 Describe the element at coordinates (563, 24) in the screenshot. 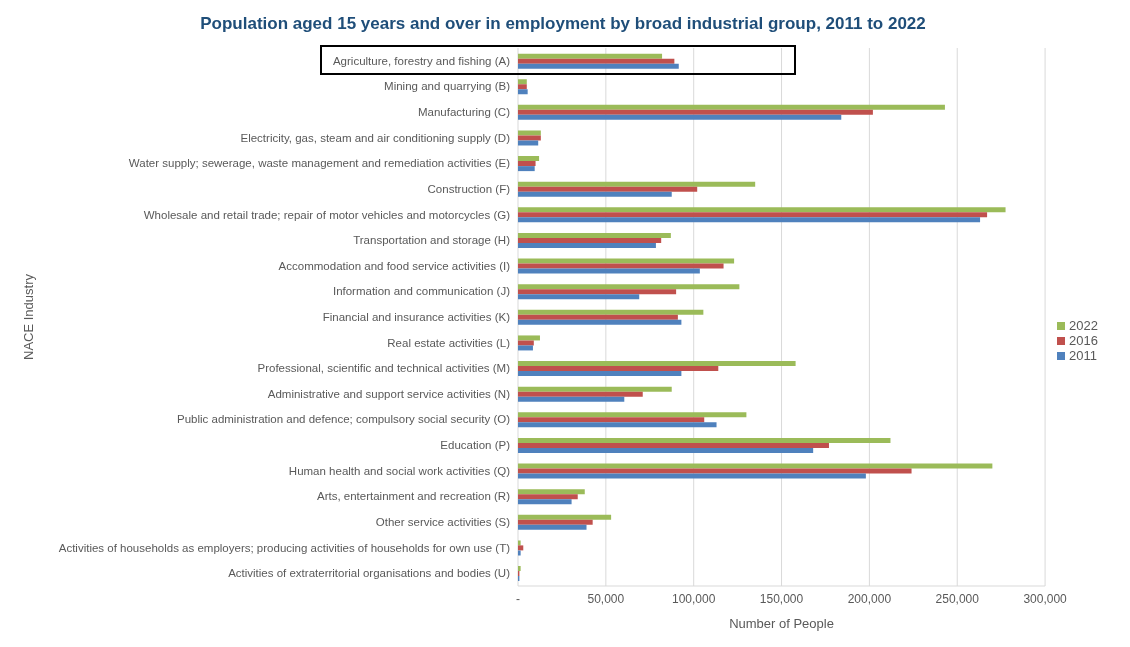

I see `chart-title: Population aged 15 years and over in employment by broad industrial group, 2011 to 2022` at that location.